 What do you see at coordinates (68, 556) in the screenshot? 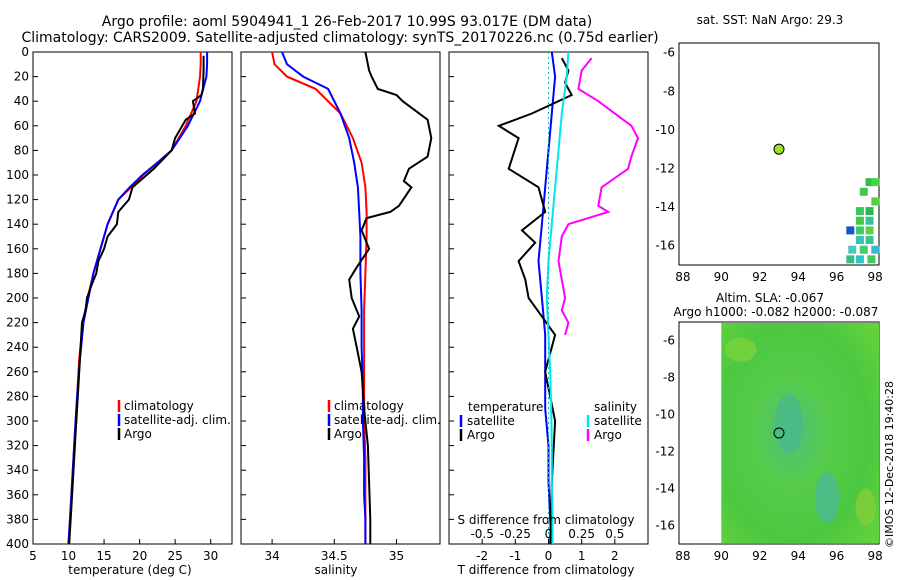
I see `x-tick-label: 10` at bounding box center [68, 556].